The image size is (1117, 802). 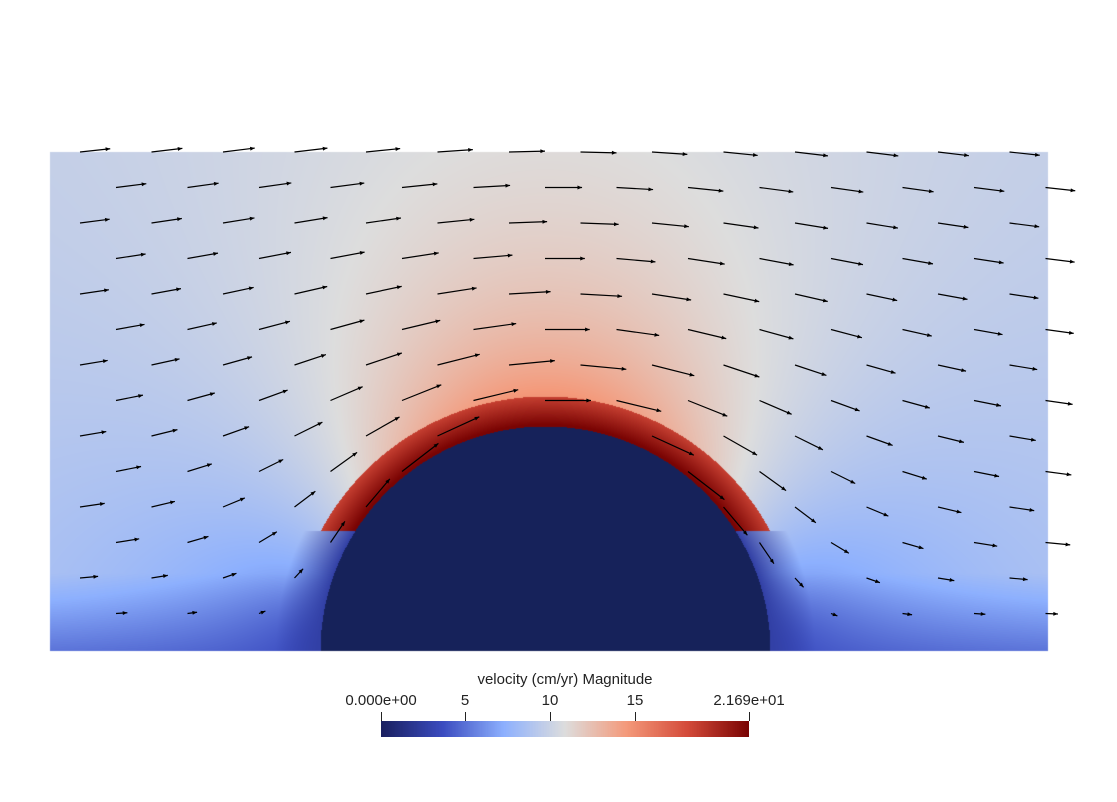 I want to click on colorbar-tick-label-15: 15, so click(x=635, y=700).